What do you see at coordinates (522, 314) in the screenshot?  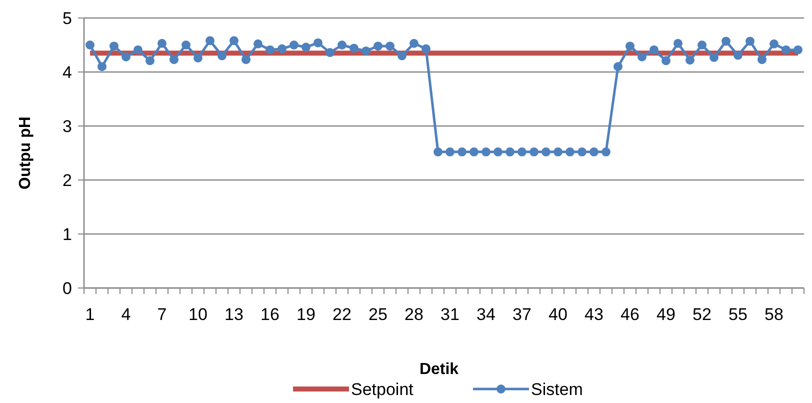 I see `x-tick-label: 37` at bounding box center [522, 314].